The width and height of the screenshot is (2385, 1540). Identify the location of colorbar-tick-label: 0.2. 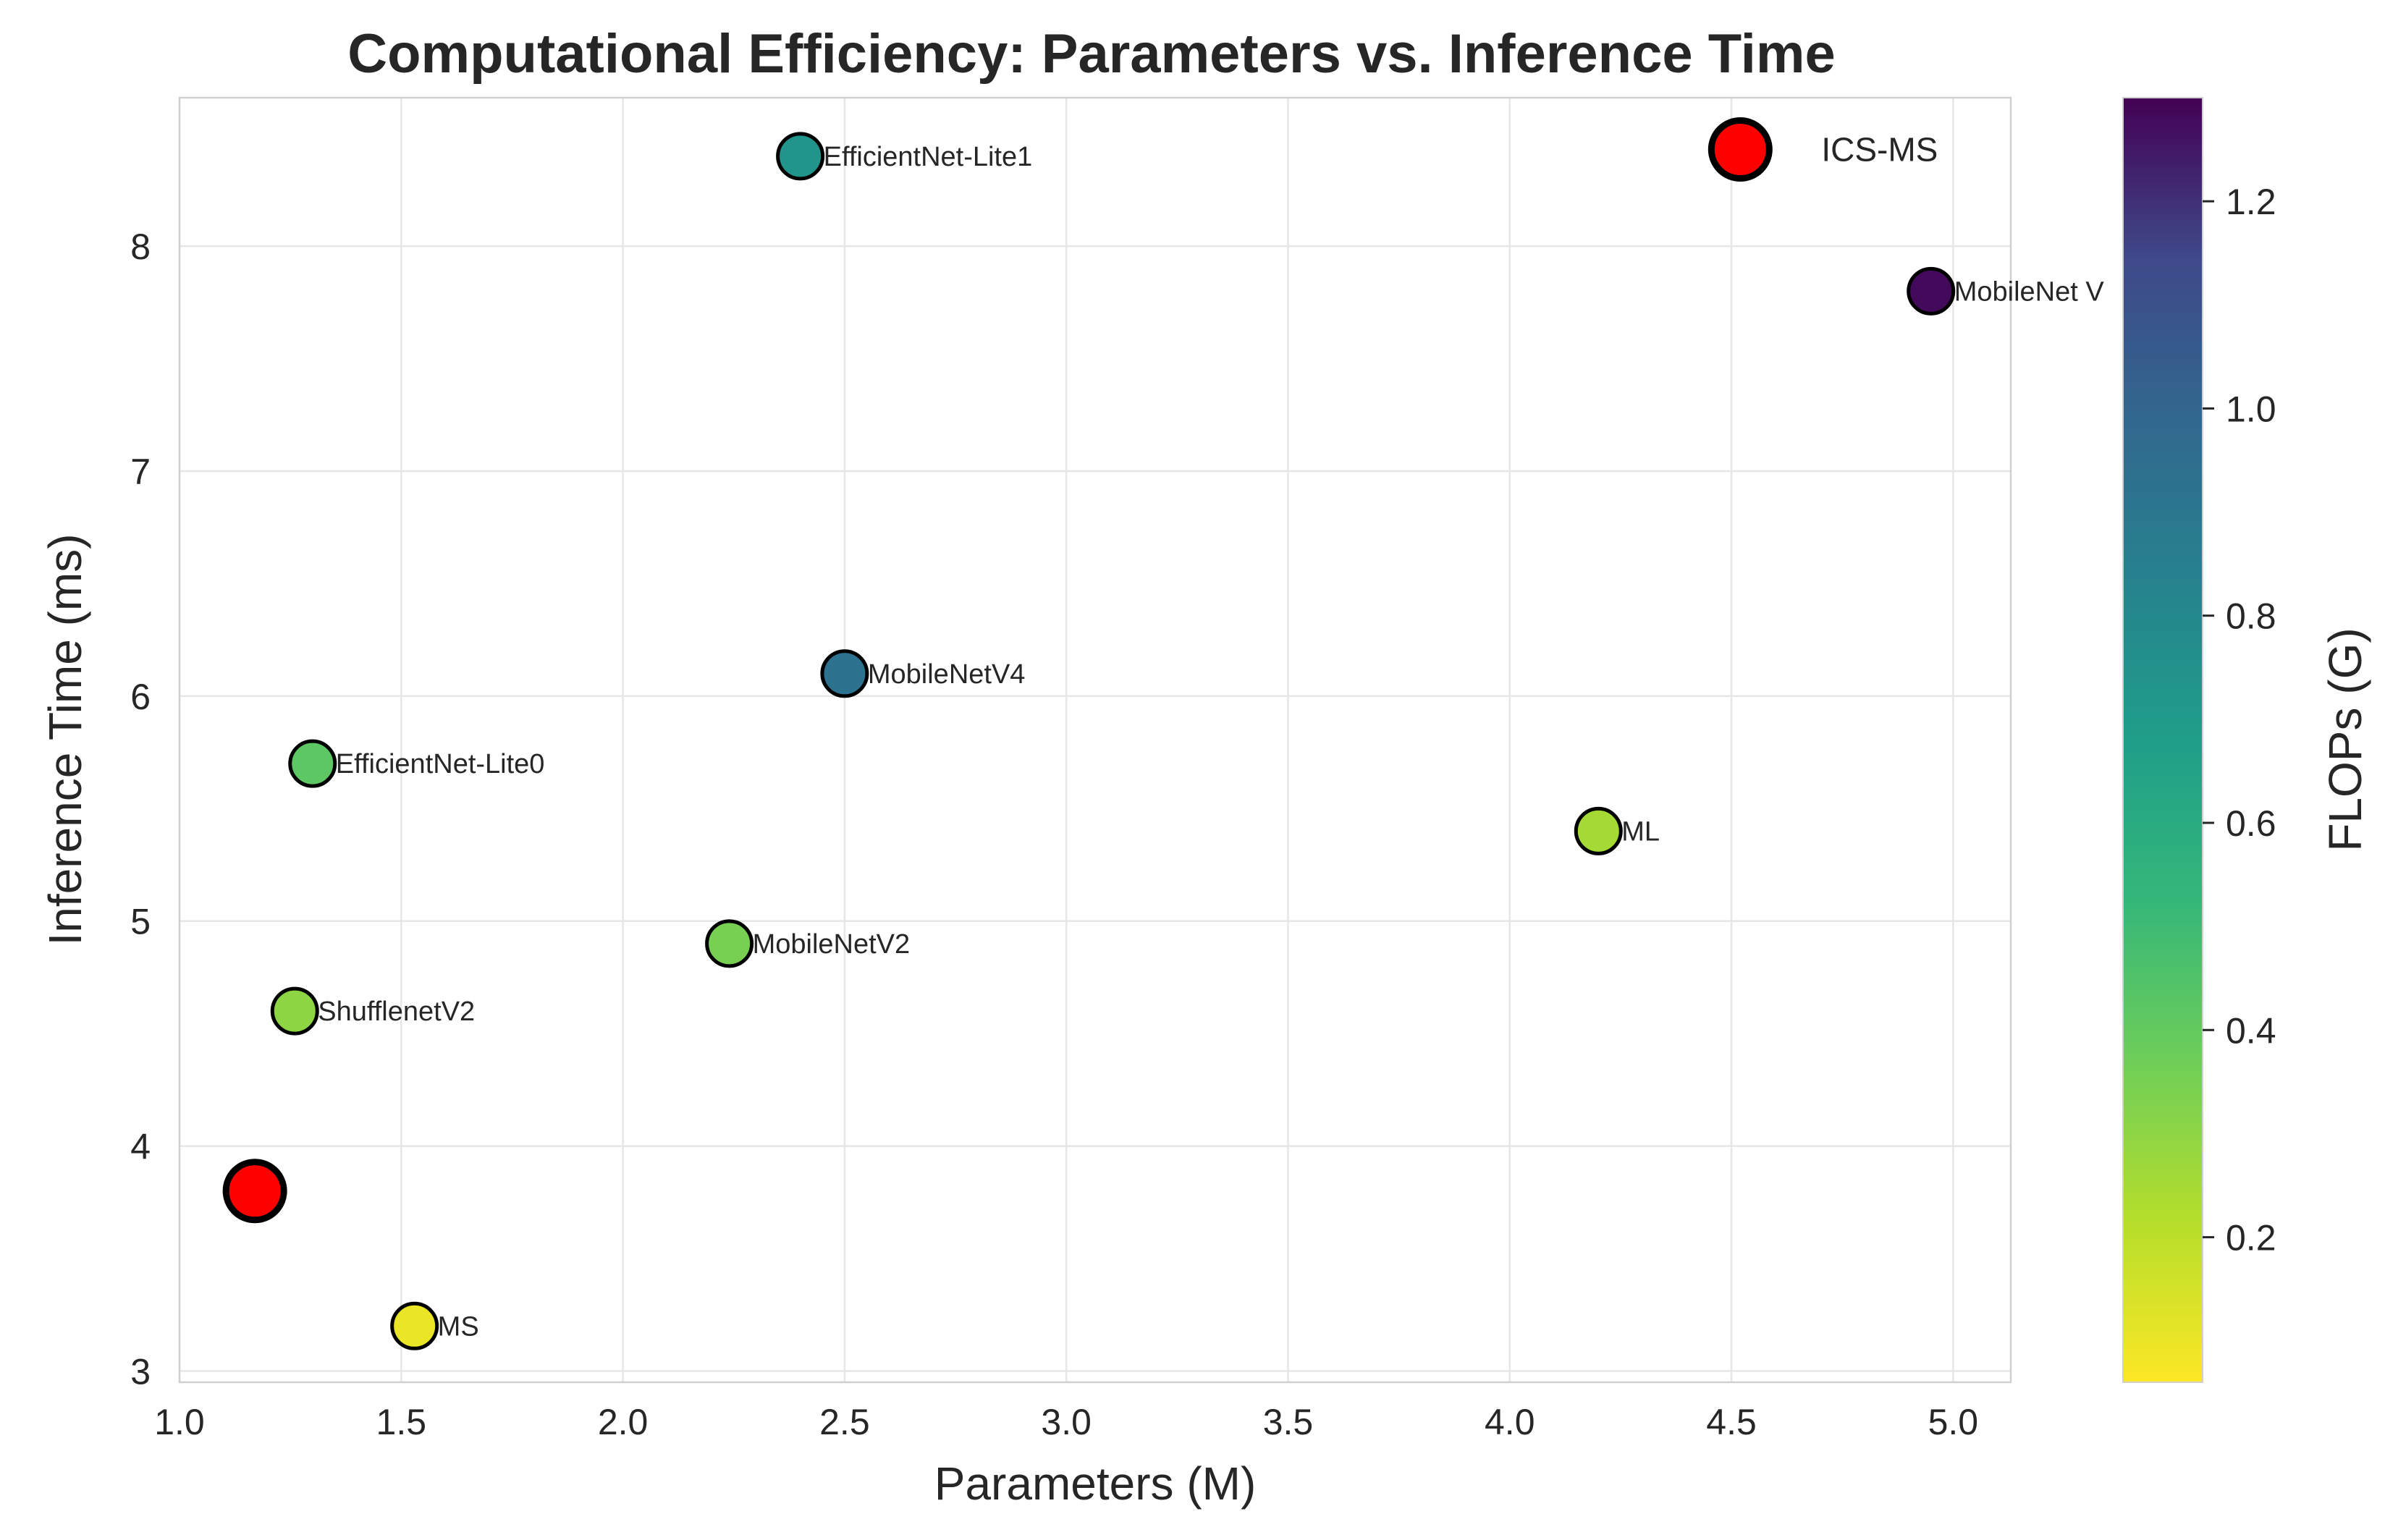
(2251, 1238).